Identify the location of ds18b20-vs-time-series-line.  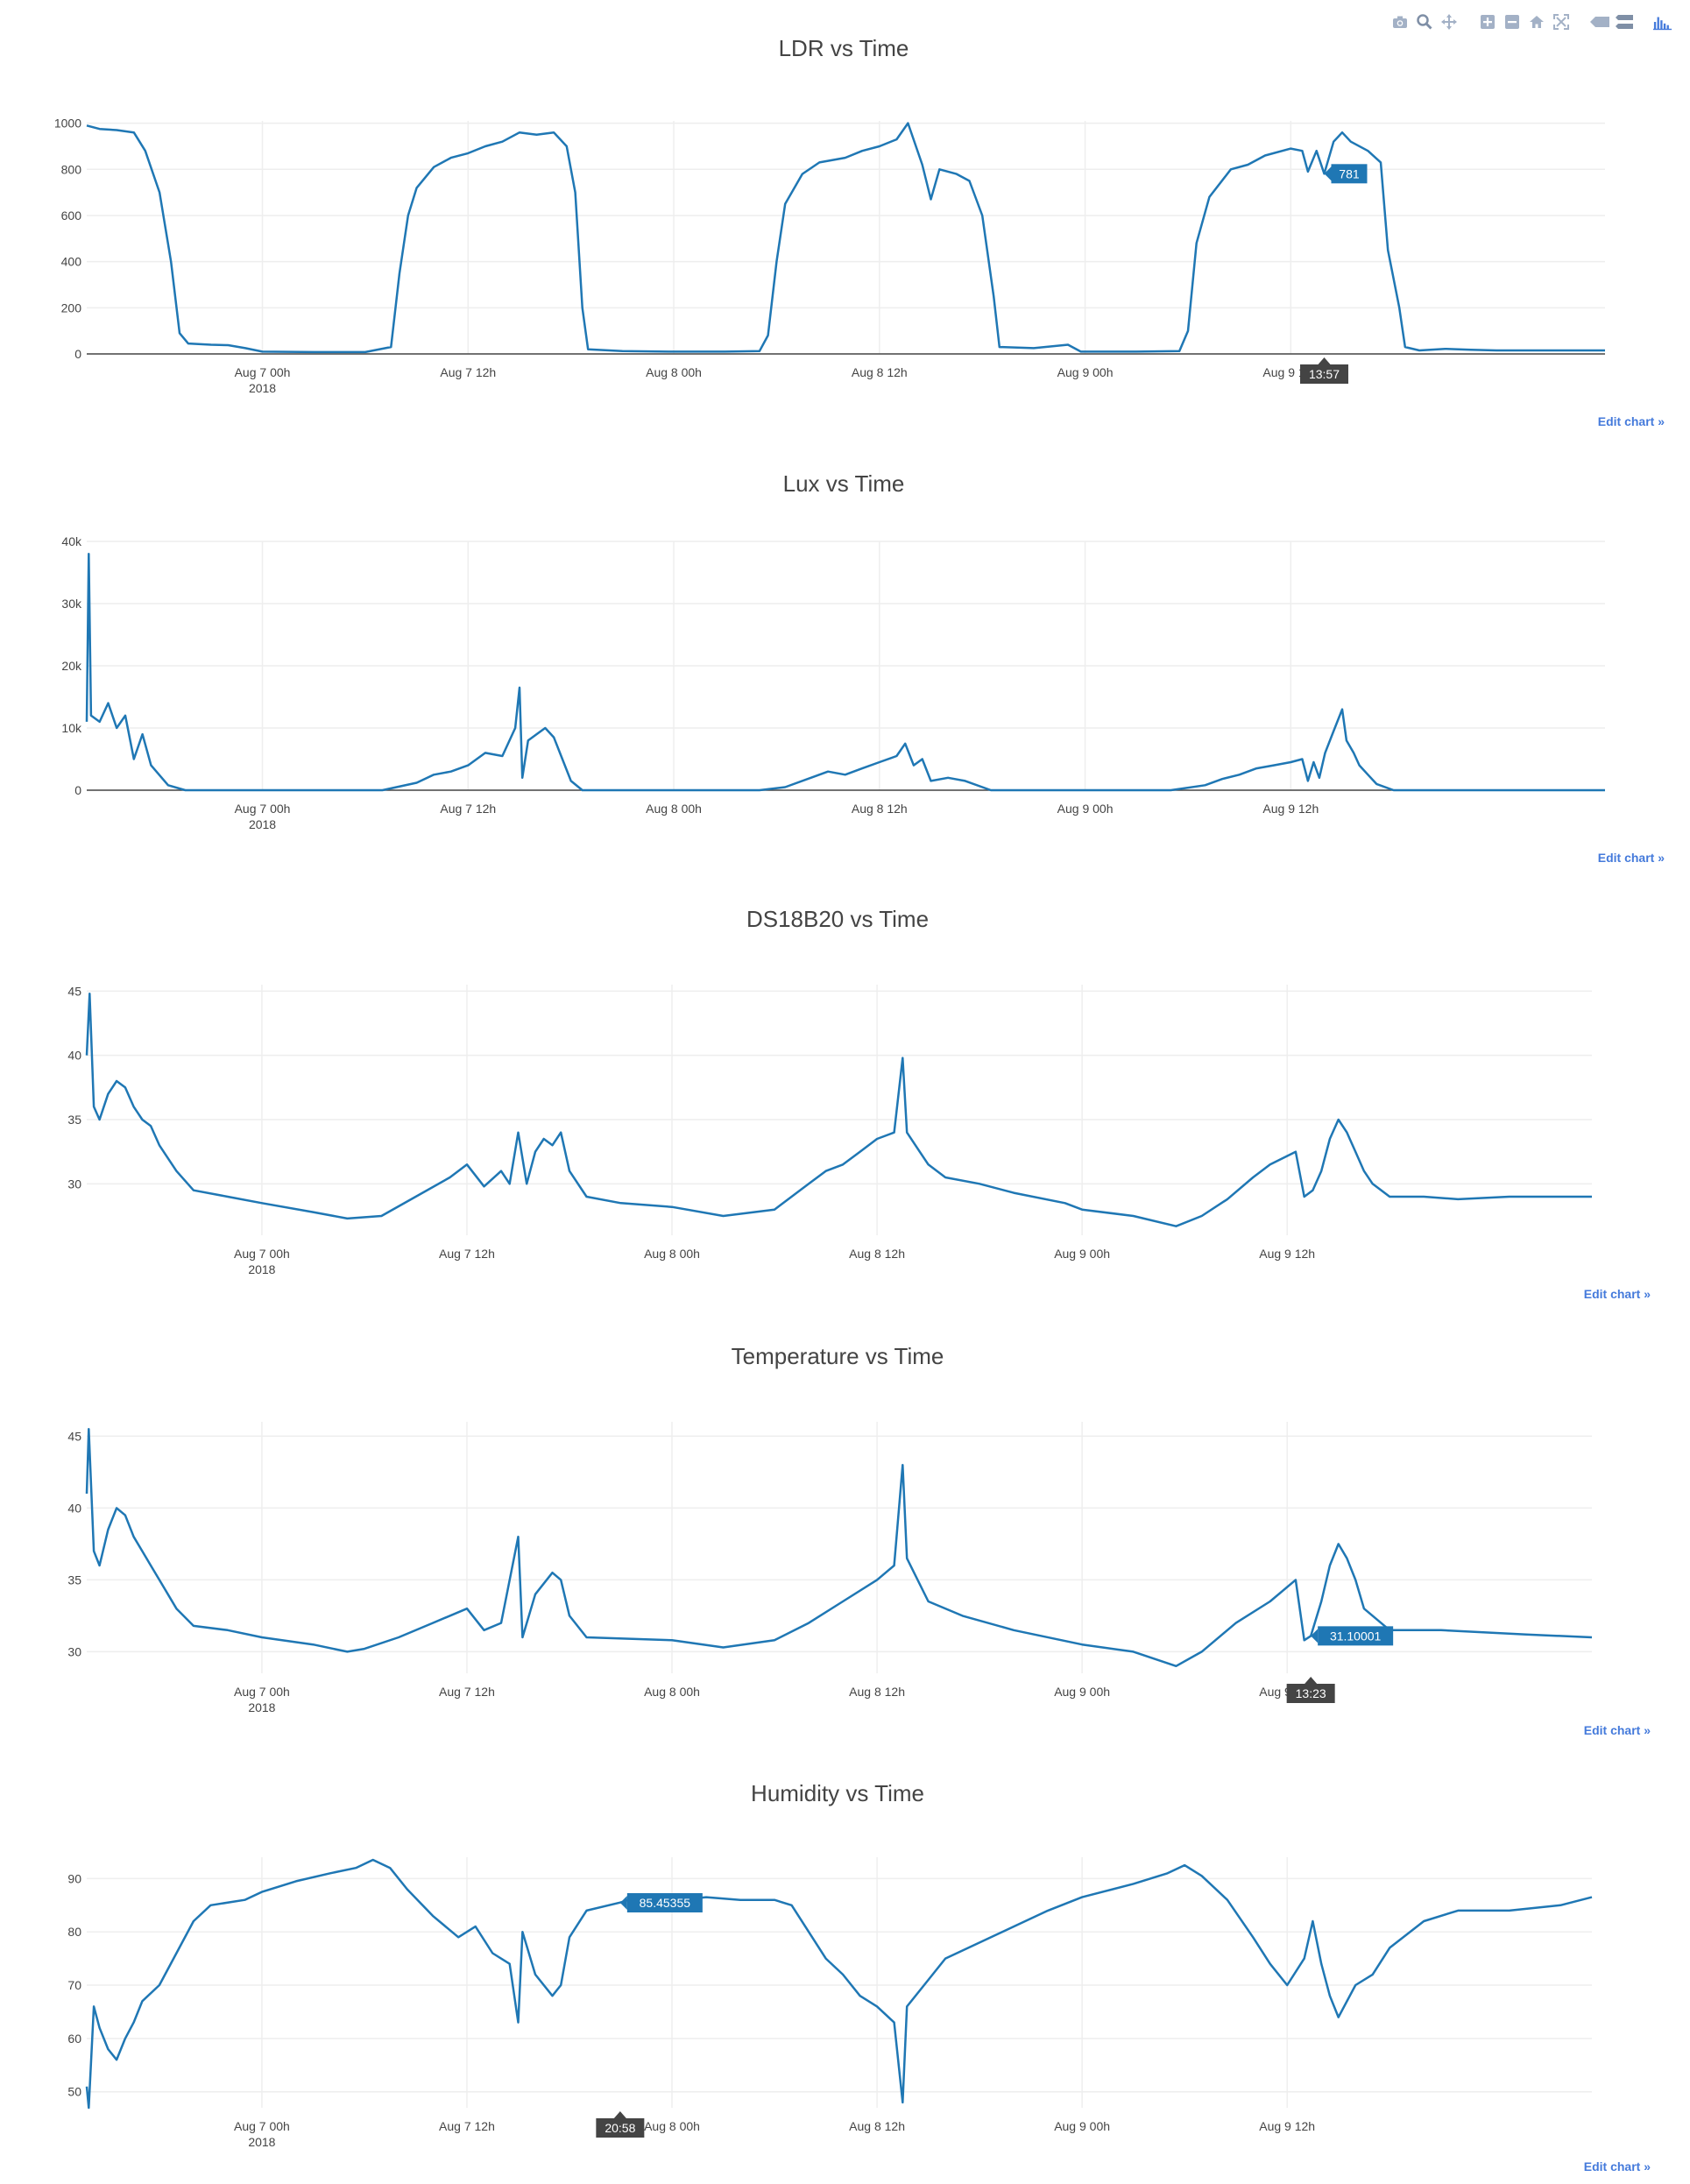
(839, 1110).